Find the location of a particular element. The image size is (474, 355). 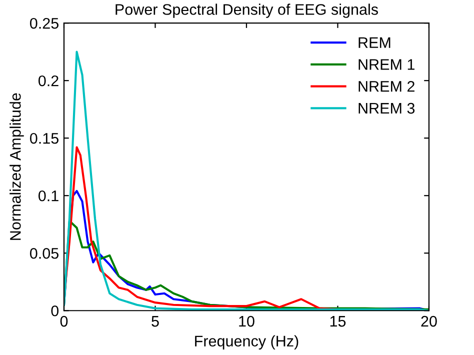

x-tick-label: 10 is located at coordinates (246, 321).